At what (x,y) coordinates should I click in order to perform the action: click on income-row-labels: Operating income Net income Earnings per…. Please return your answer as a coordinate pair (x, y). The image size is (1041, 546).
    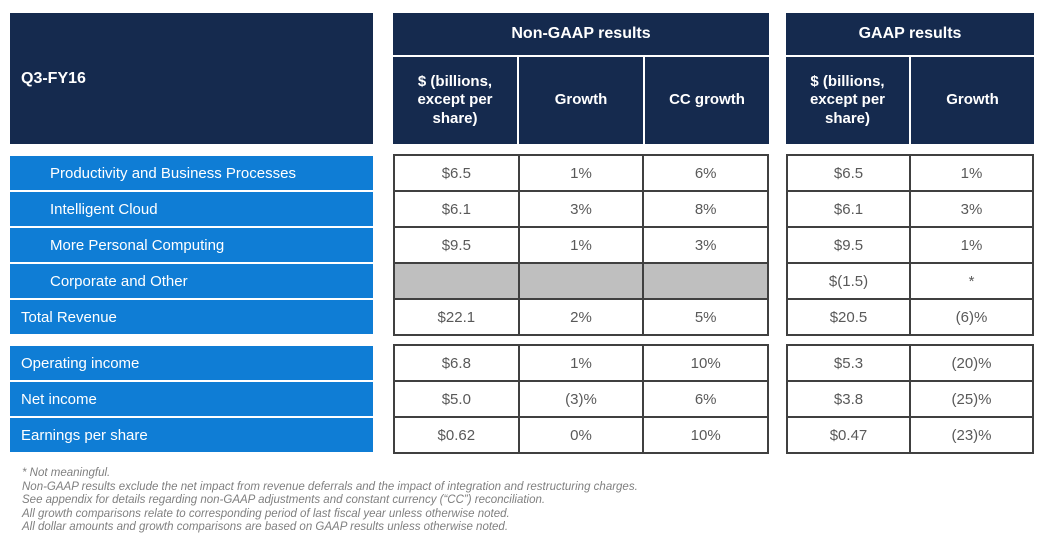
    Looking at the image, I should click on (191, 399).